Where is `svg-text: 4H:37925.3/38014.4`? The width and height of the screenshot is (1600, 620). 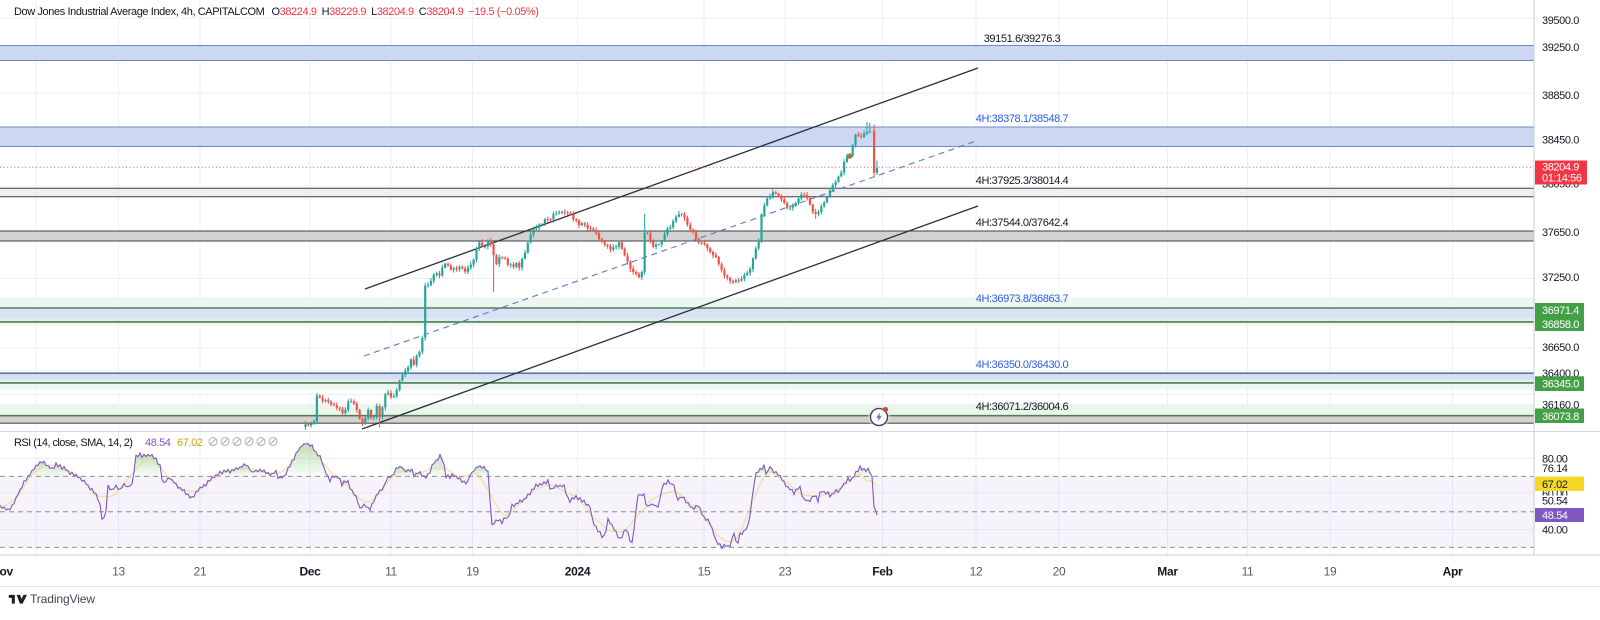 svg-text: 4H:37925.3/38014.4 is located at coordinates (1022, 181).